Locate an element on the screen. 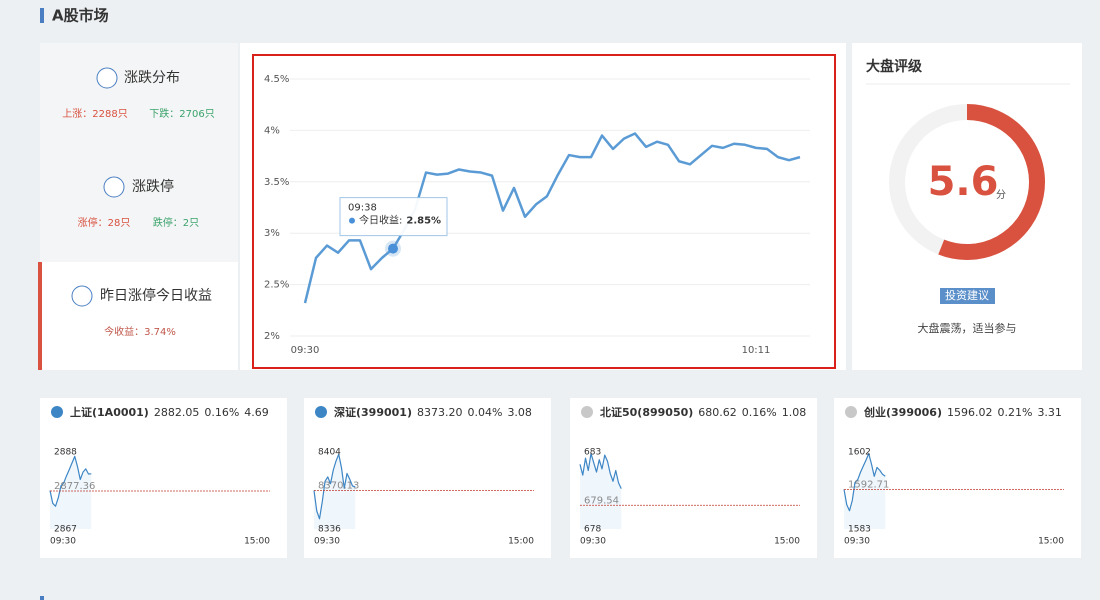 Image resolution: width=1100 pixels, height=600 pixels. baseline-label: 1592.71 is located at coordinates (868, 485).